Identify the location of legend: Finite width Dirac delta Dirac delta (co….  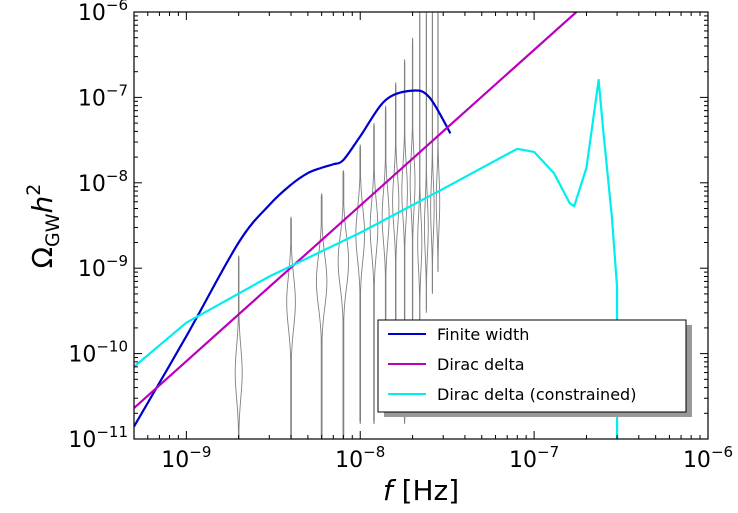
(534, 368).